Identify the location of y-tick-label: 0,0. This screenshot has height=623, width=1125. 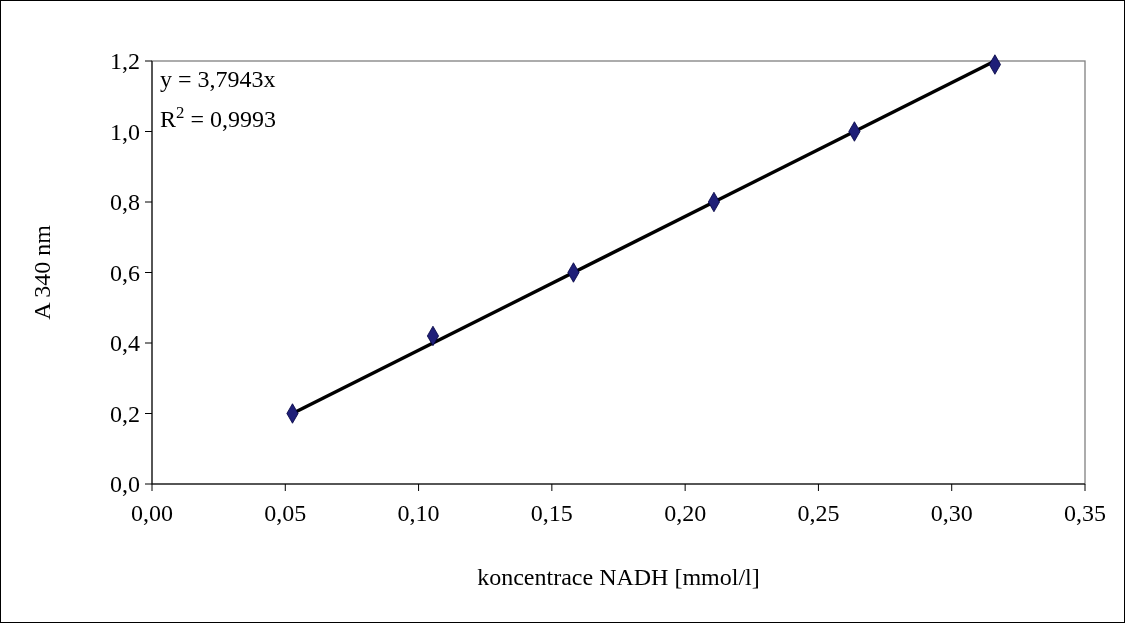
(125, 484).